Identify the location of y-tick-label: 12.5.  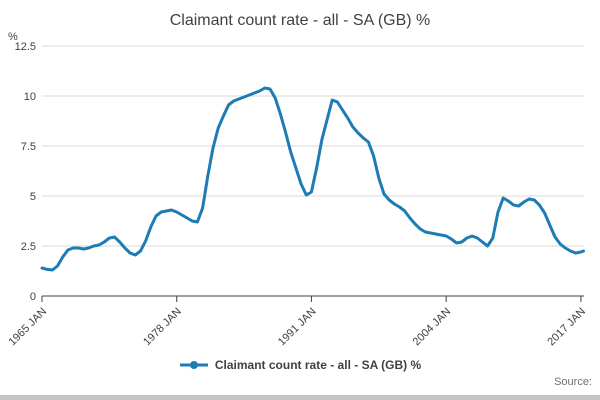
(25, 47).